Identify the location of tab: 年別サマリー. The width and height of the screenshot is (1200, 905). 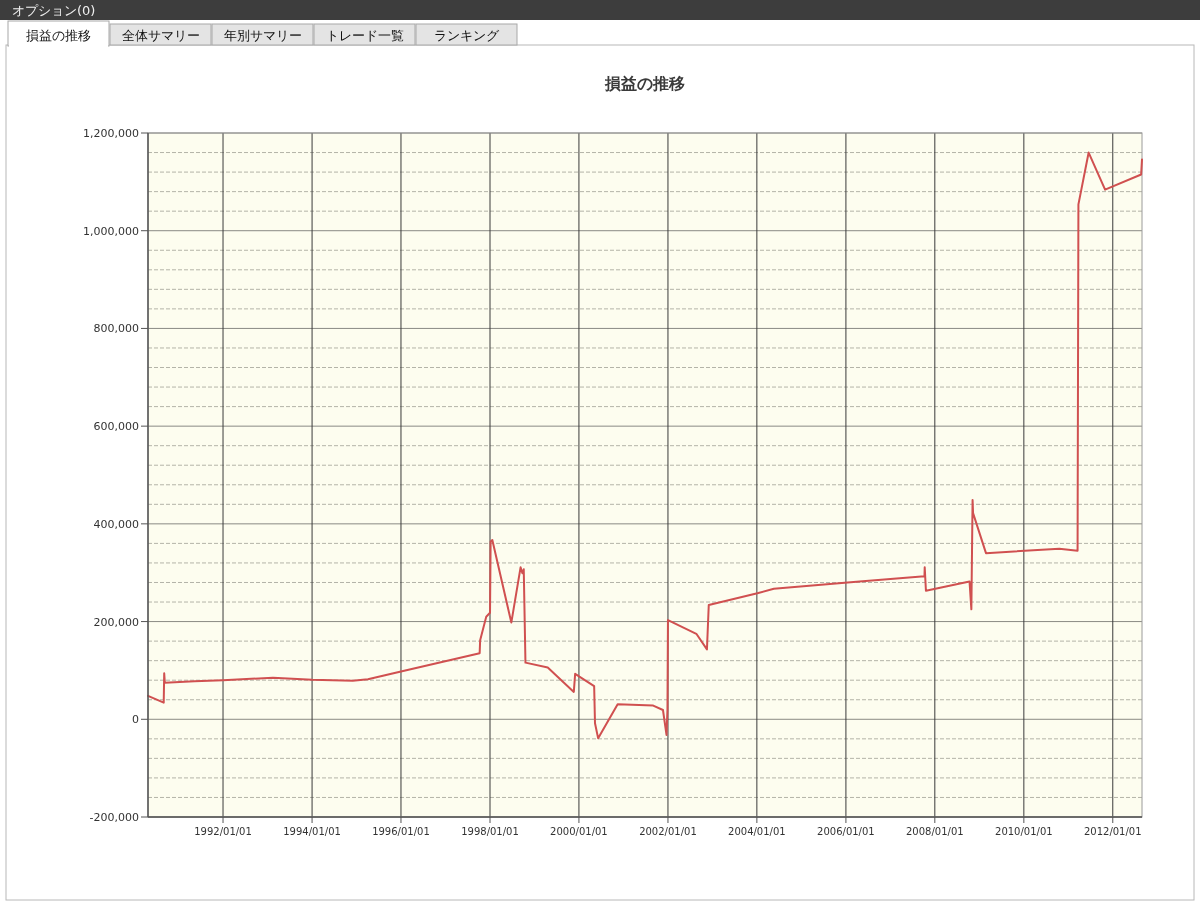
(262, 34).